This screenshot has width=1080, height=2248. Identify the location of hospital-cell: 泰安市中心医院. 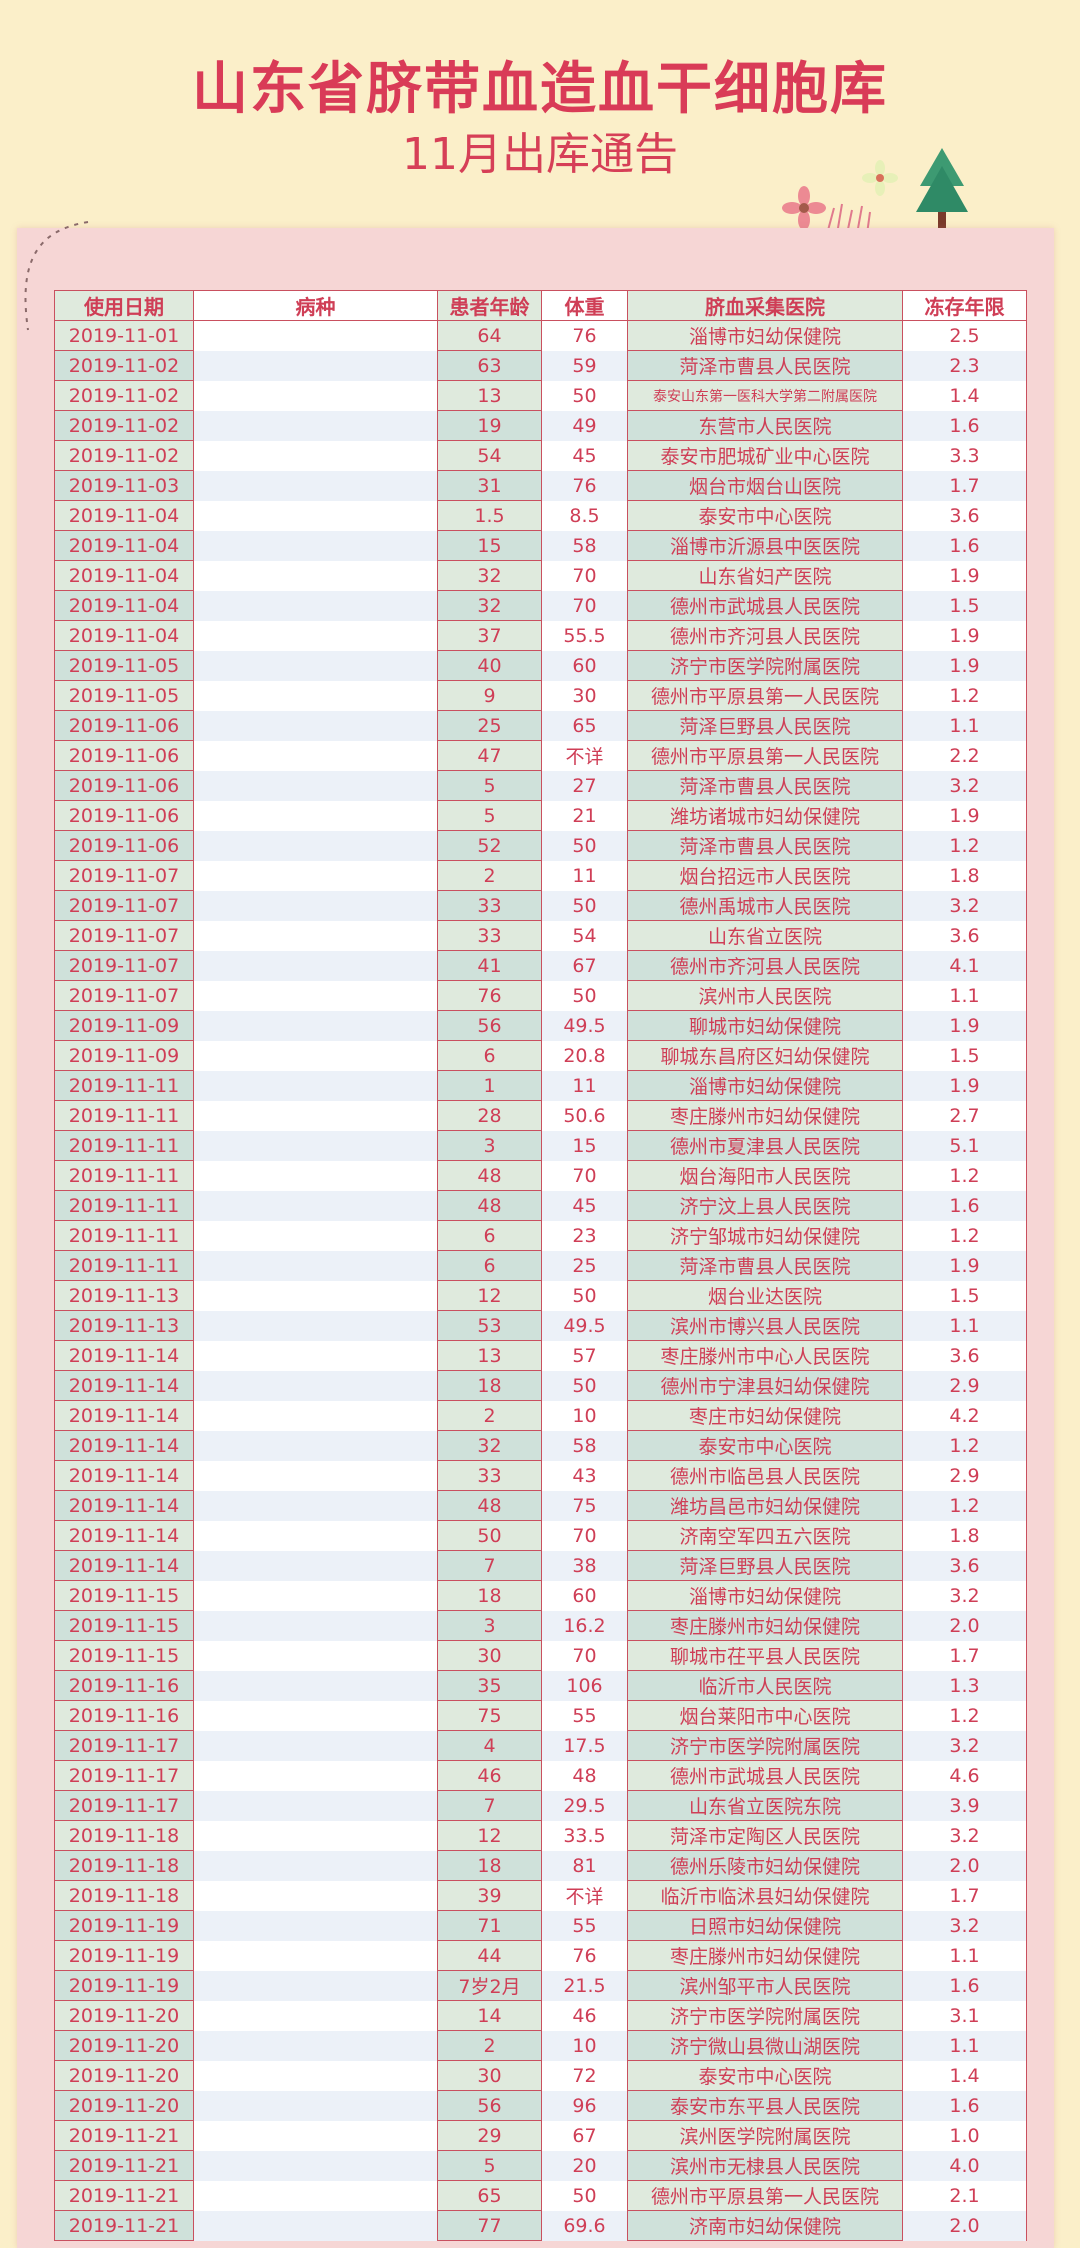
(765, 2075).